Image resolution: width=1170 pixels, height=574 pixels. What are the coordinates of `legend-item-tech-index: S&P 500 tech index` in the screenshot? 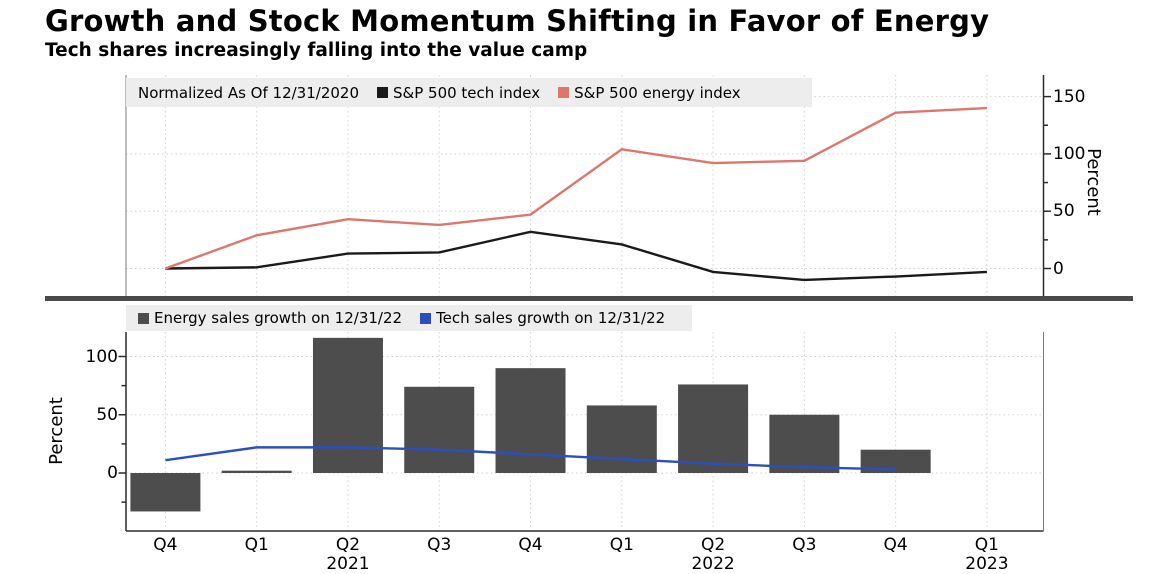 It's located at (458, 93).